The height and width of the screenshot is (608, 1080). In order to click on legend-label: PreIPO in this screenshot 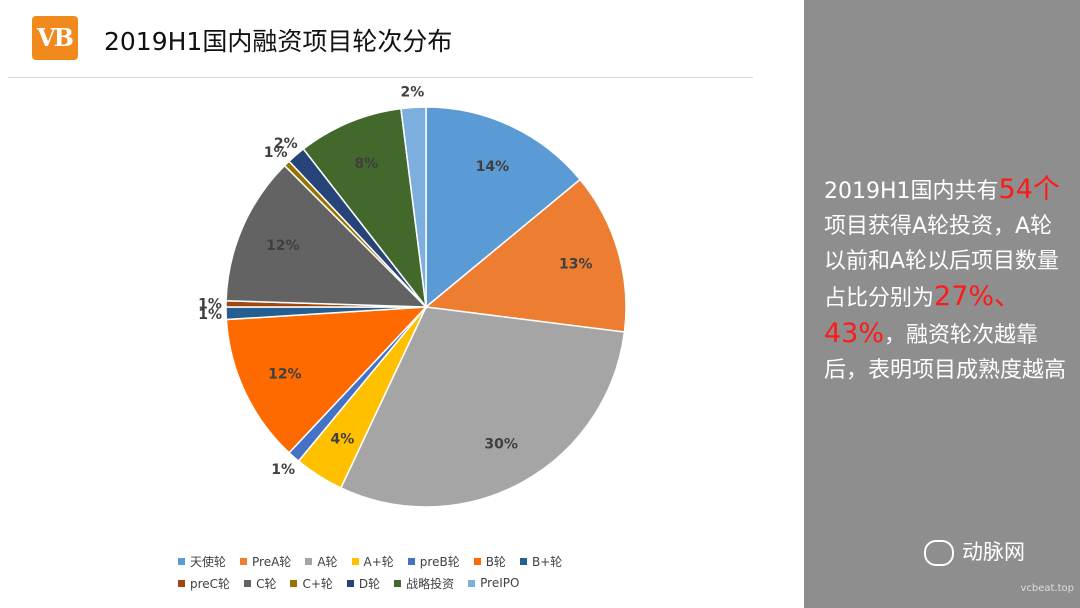, I will do `click(500, 583)`.